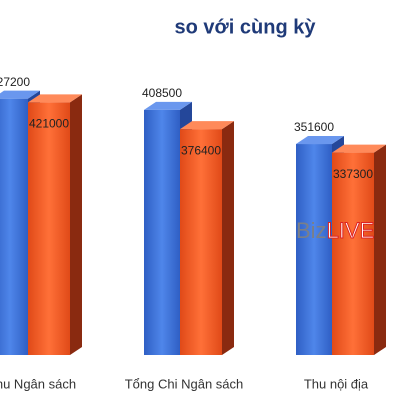 The image size is (406, 406). I want to click on watermark-biz: Biz, so click(311, 230).